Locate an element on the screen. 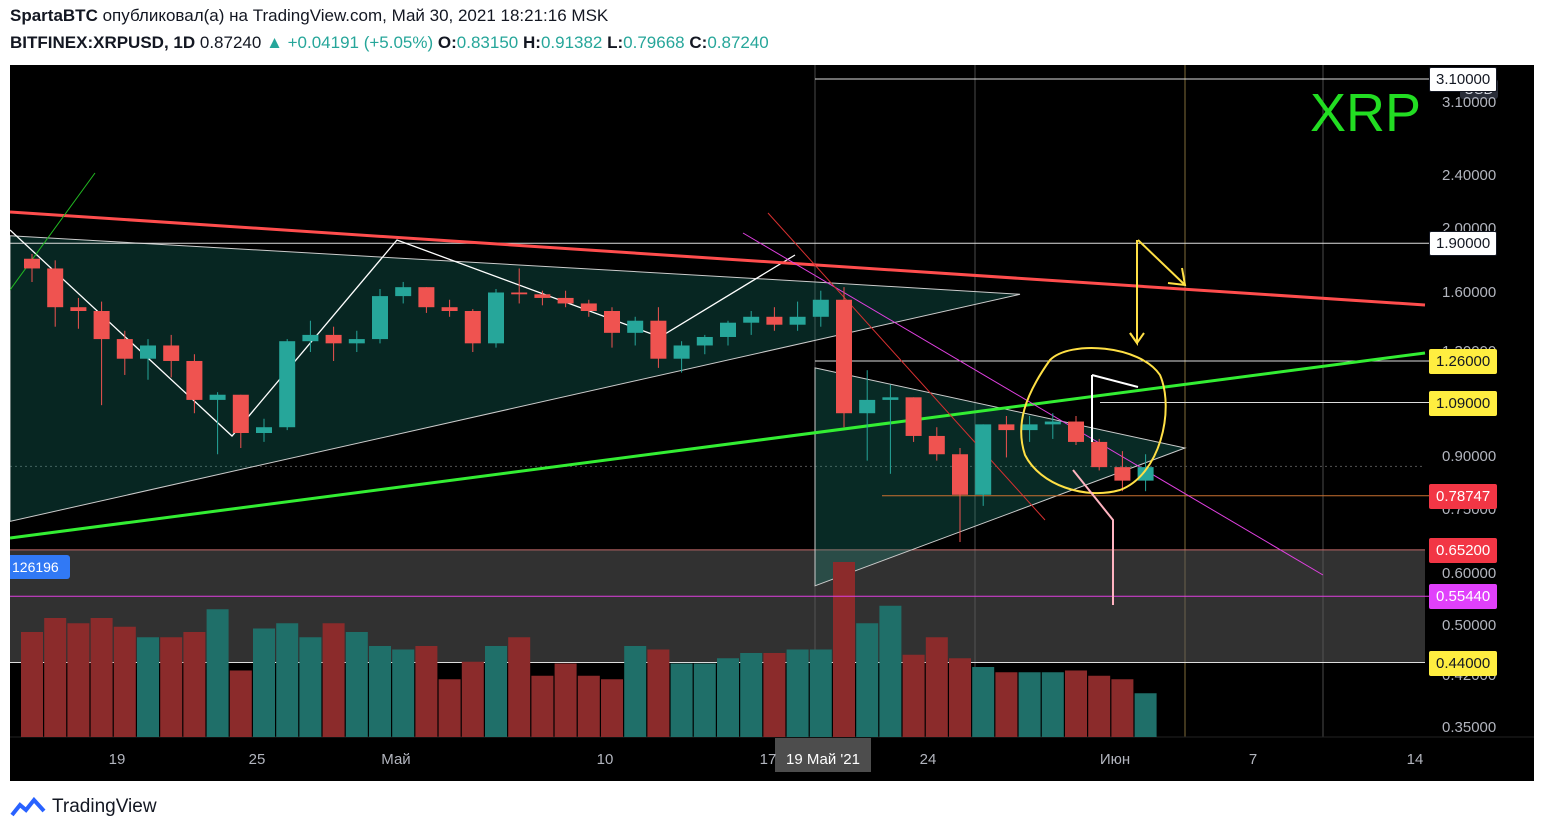  author-name: SpartaBTC is located at coordinates (54, 15).